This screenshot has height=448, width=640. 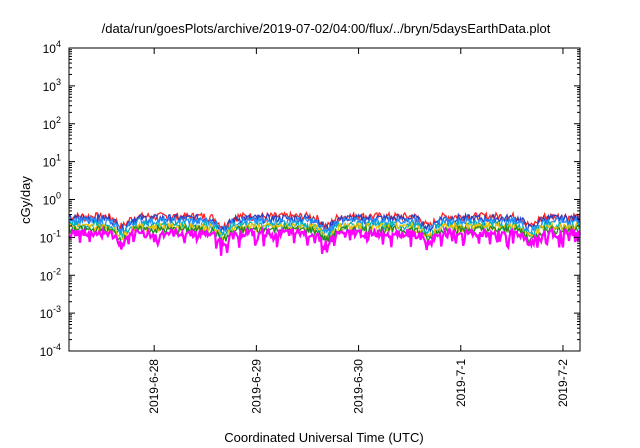 What do you see at coordinates (461, 383) in the screenshot?
I see `x-tick-label: 2019-7-1` at bounding box center [461, 383].